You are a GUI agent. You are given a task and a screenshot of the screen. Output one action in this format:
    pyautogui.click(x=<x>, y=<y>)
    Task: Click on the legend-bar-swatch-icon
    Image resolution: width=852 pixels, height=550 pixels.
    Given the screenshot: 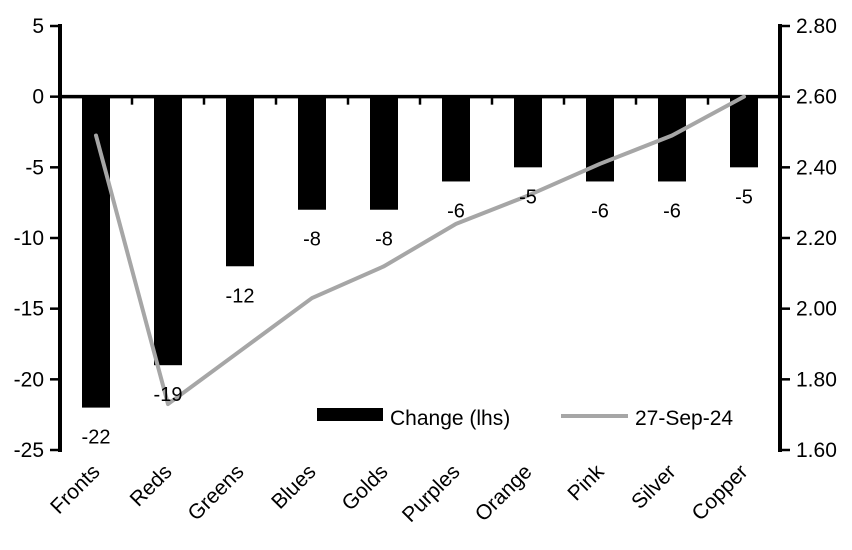 What is the action you would take?
    pyautogui.click(x=350, y=414)
    